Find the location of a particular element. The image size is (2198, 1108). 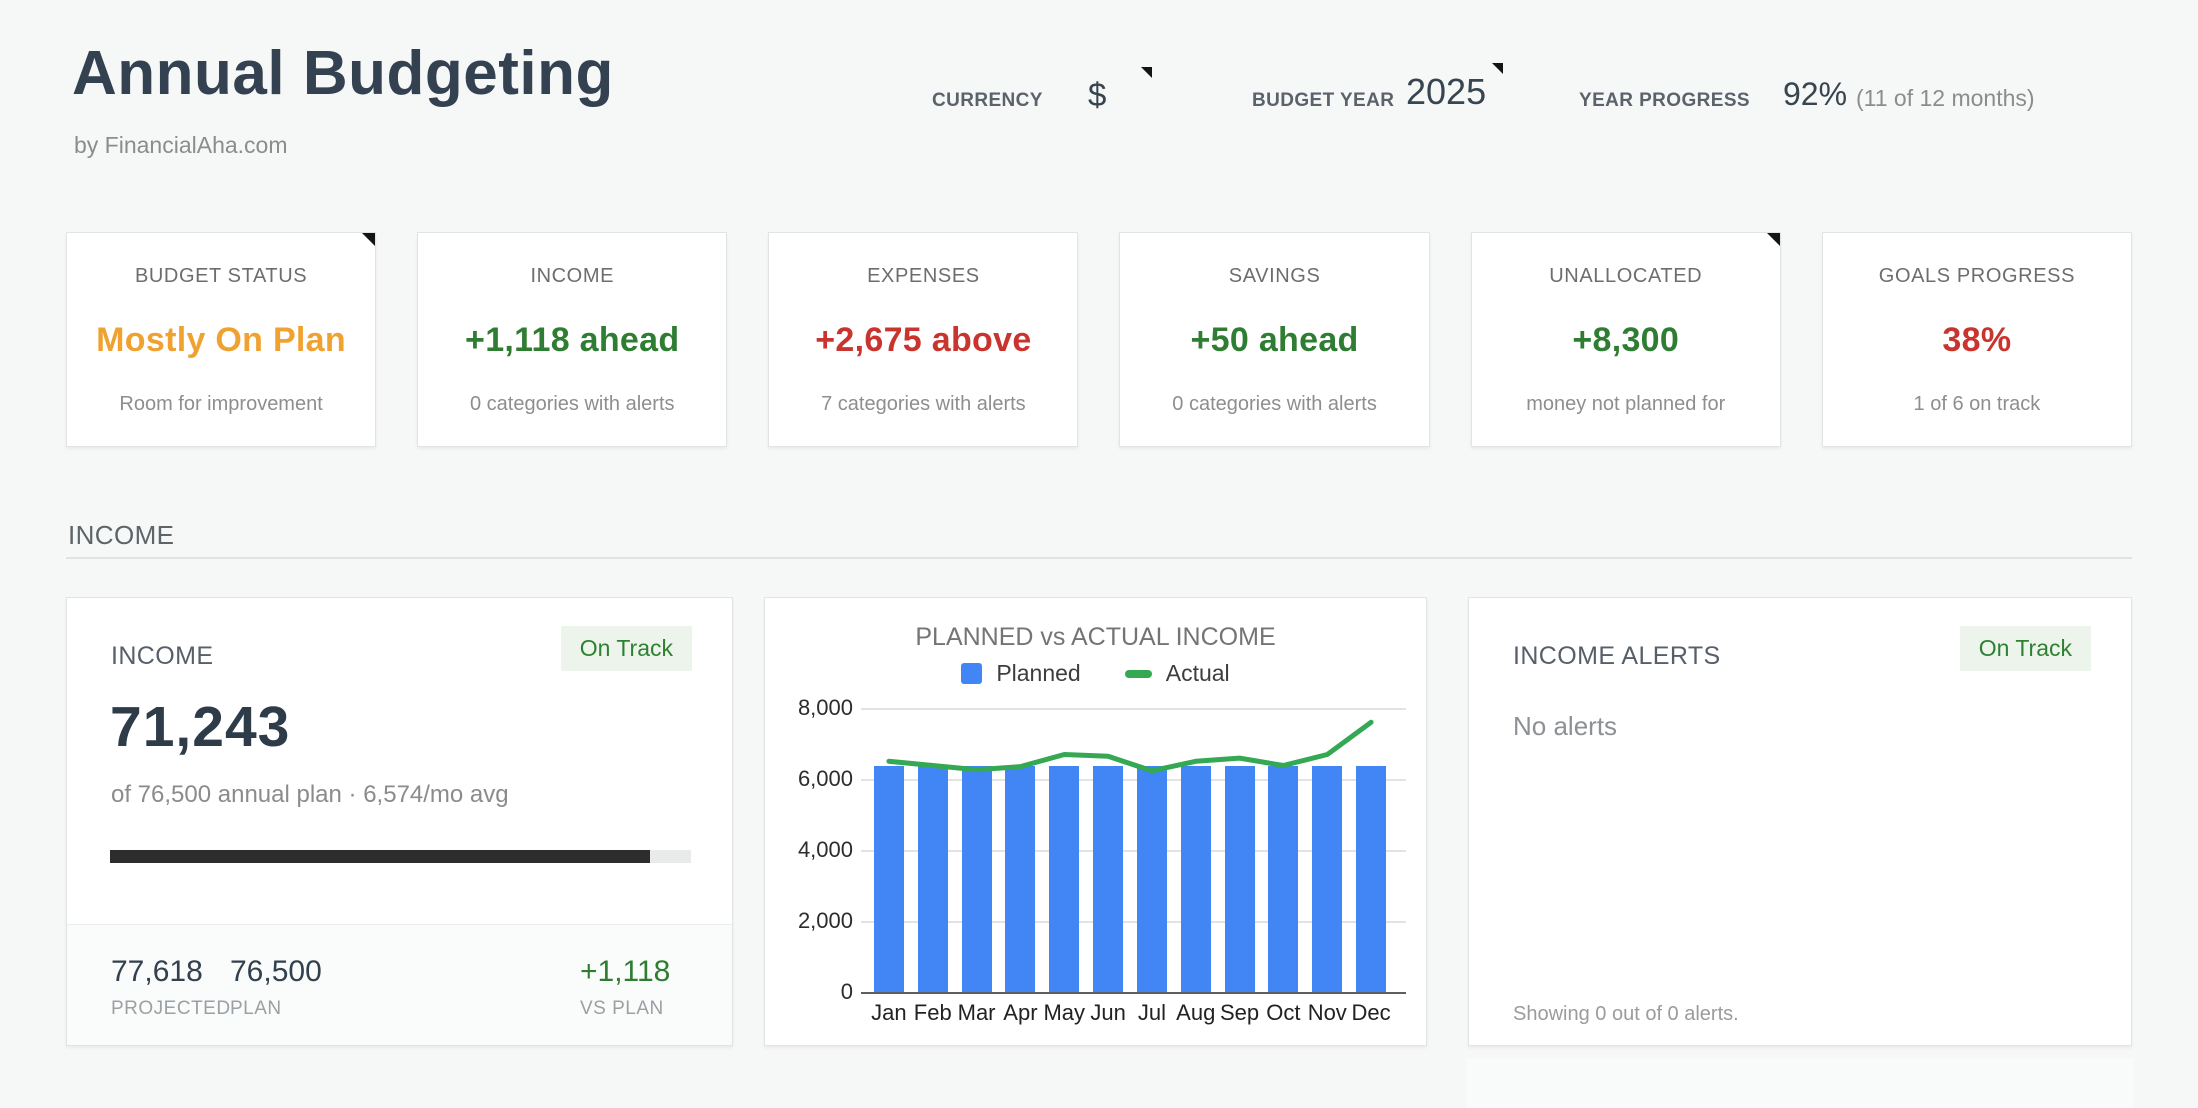

legend-label: Actual is located at coordinates (1197, 673).